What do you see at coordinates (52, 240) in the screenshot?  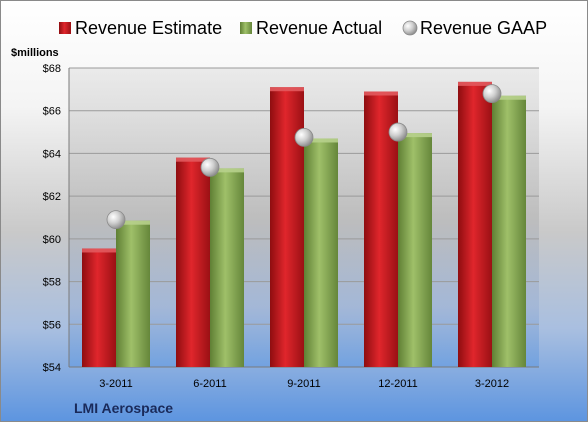 I see `y-tick-label: $60` at bounding box center [52, 240].